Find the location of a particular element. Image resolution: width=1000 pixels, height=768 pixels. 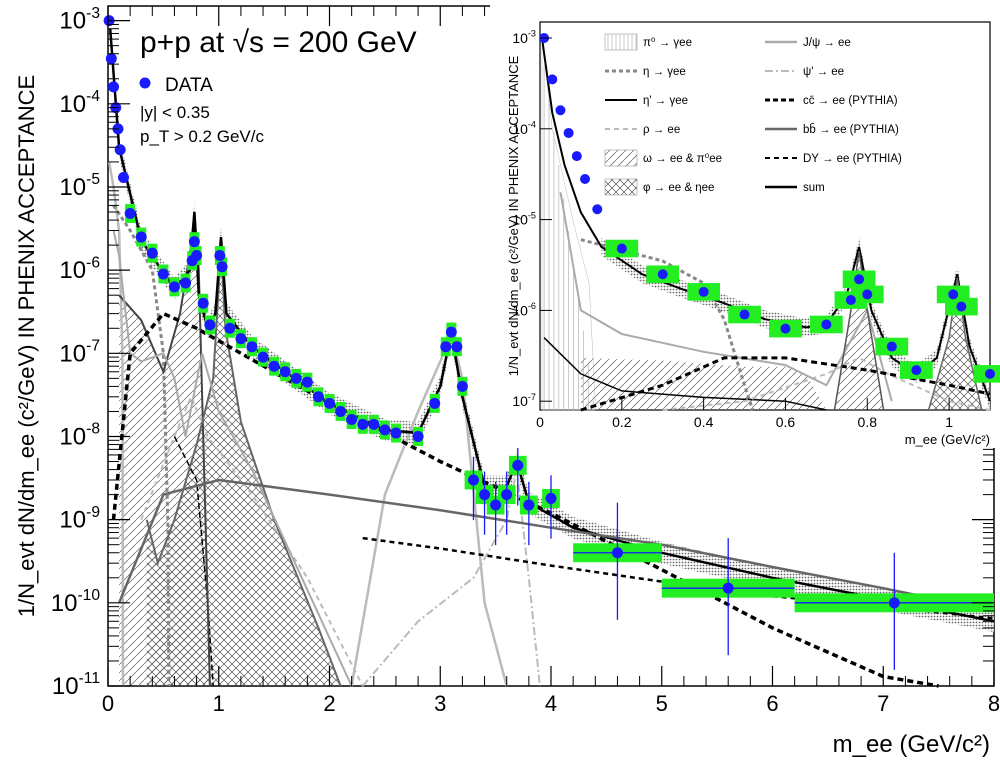

inset-legend-entry: DY → ee (PYTHIA) is located at coordinates (833, 159).